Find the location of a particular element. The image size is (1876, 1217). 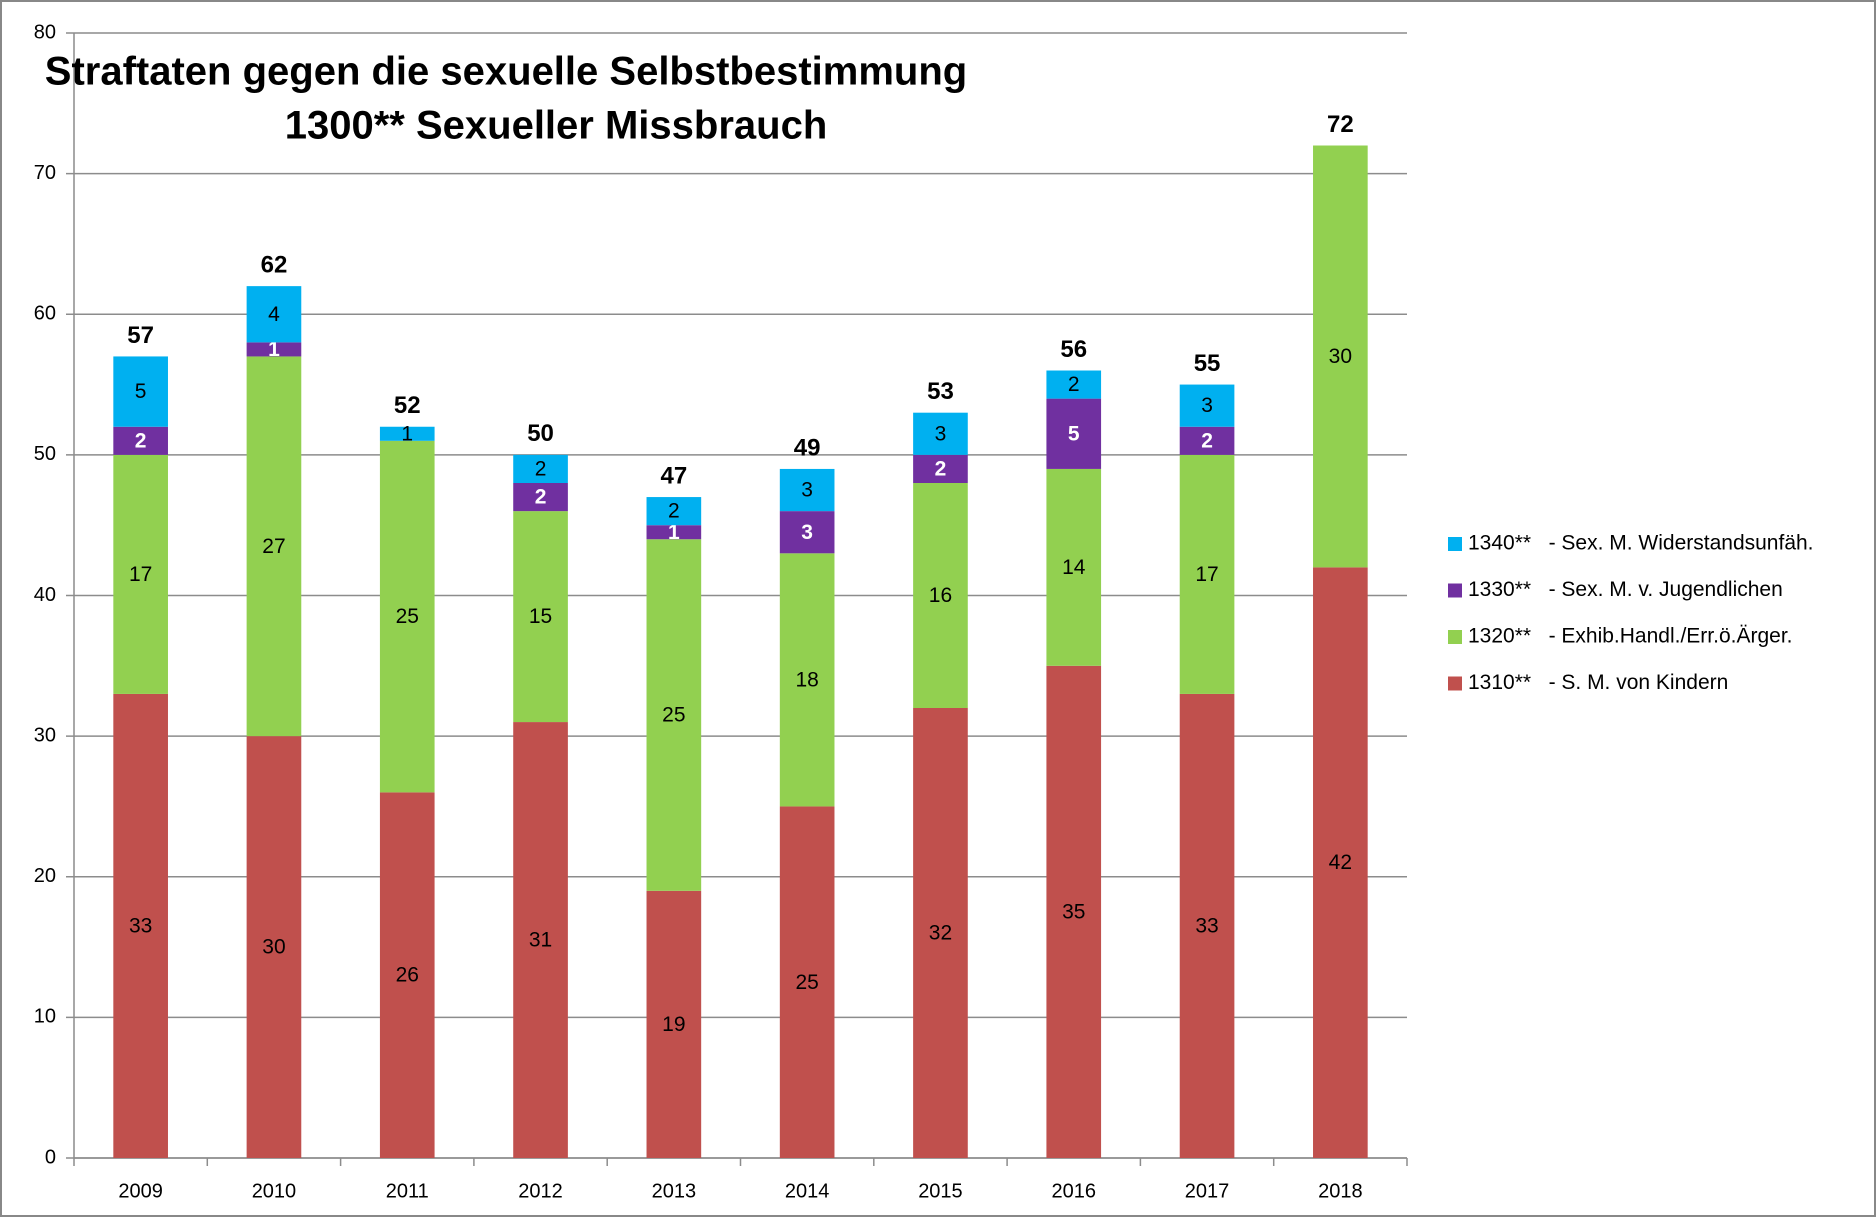

total-label: 62 is located at coordinates (274, 264).